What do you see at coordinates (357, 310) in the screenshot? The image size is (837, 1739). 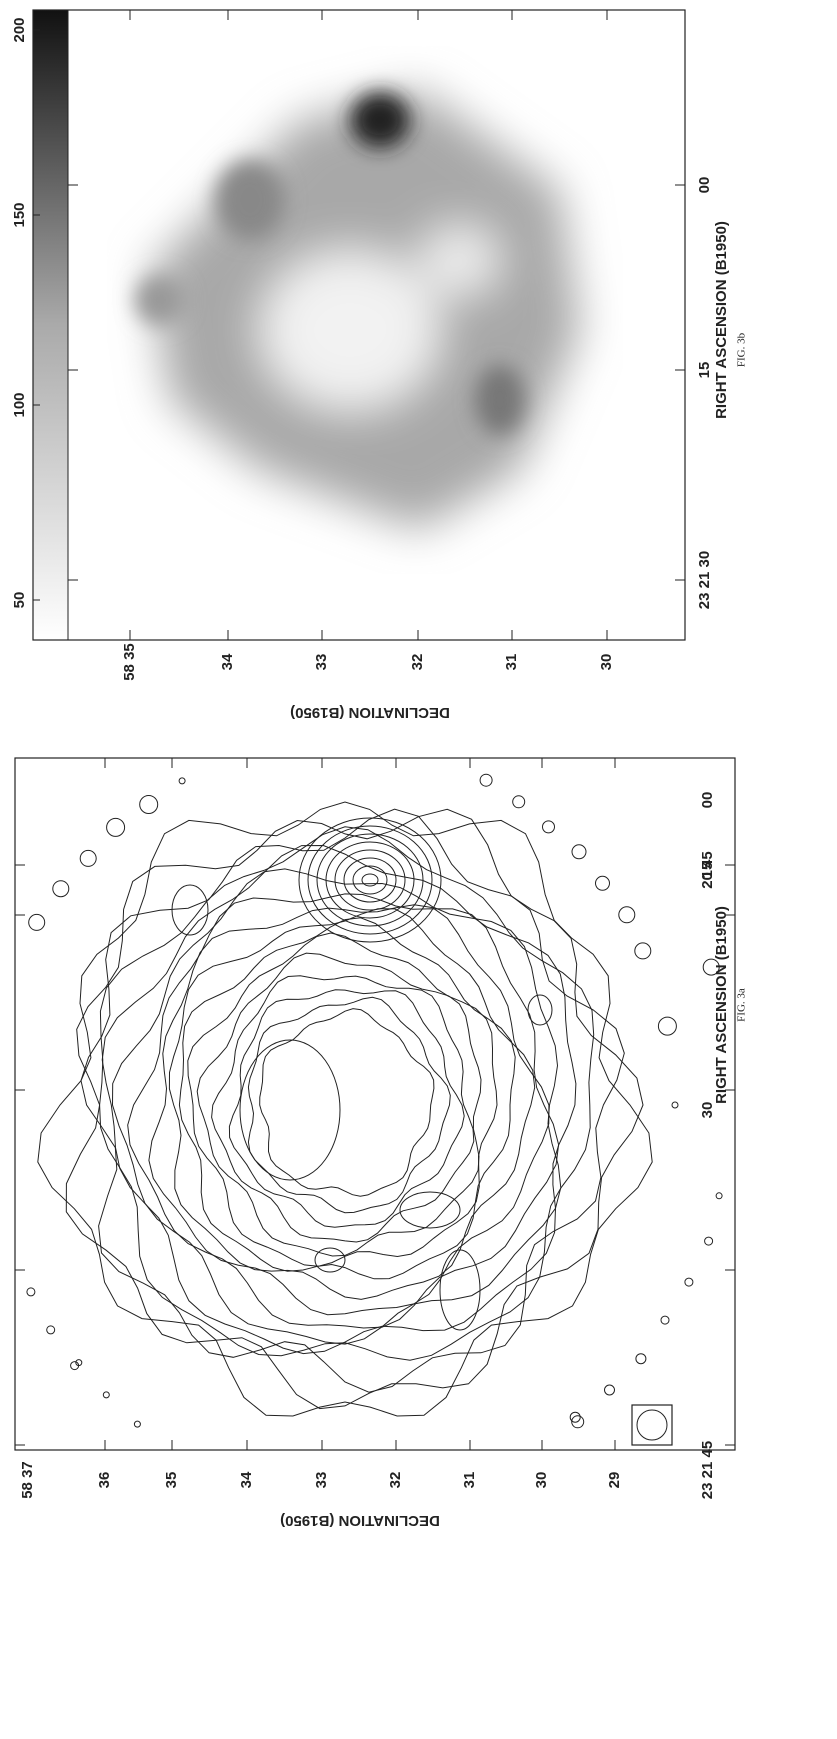 I see `grayscale-image` at bounding box center [357, 310].